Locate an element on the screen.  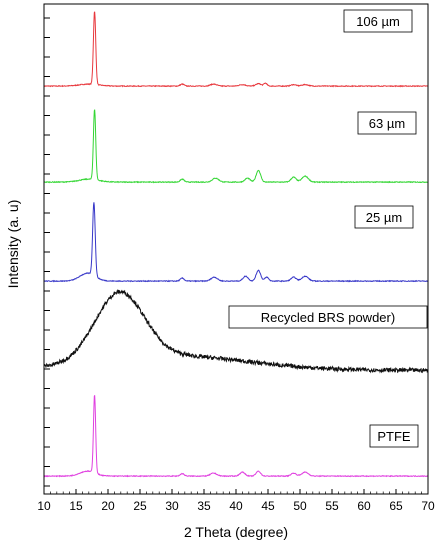
legend-label-5: PTFE is located at coordinates (394, 436).